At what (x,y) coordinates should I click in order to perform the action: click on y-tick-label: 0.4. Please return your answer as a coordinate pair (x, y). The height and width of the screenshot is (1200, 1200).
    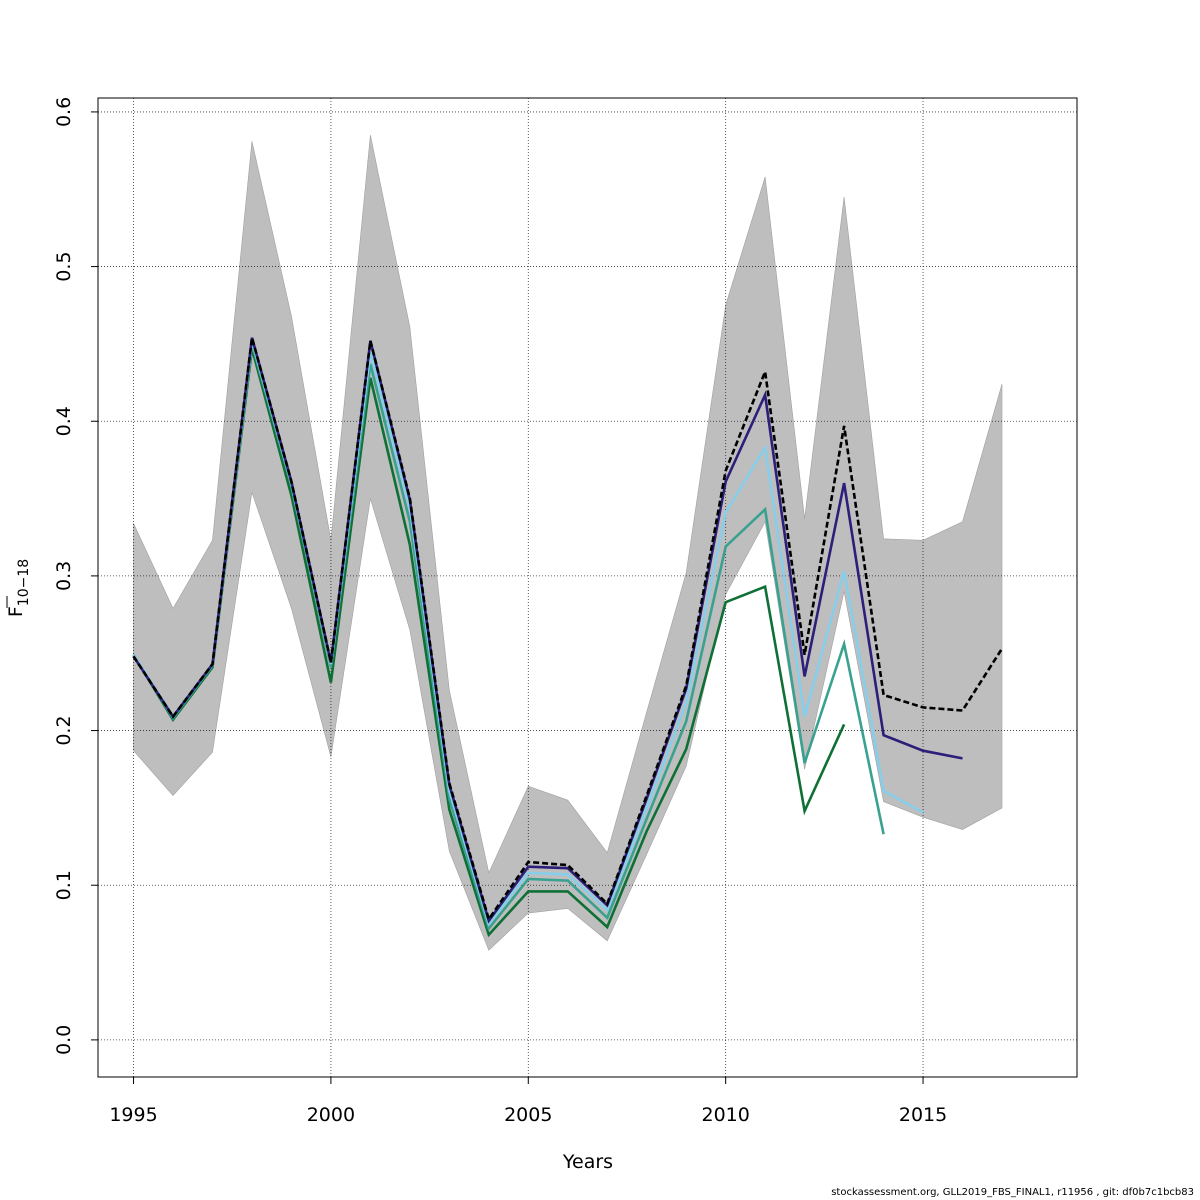
    Looking at the image, I should click on (64, 421).